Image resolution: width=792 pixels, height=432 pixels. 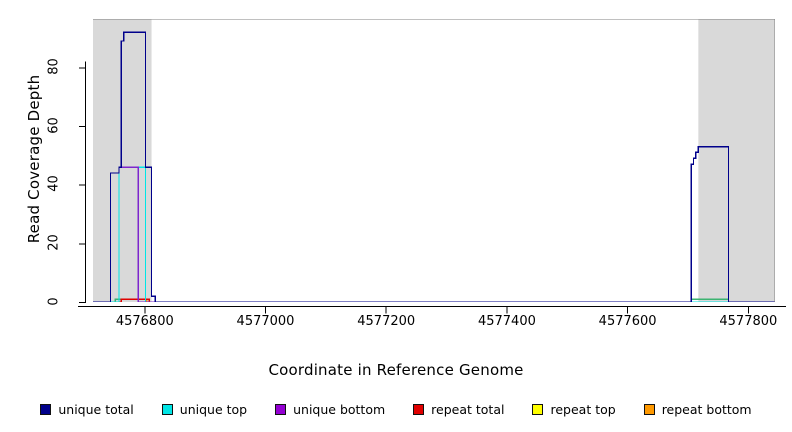 What do you see at coordinates (706, 409) in the screenshot?
I see `legend-label: repeat bottom` at bounding box center [706, 409].